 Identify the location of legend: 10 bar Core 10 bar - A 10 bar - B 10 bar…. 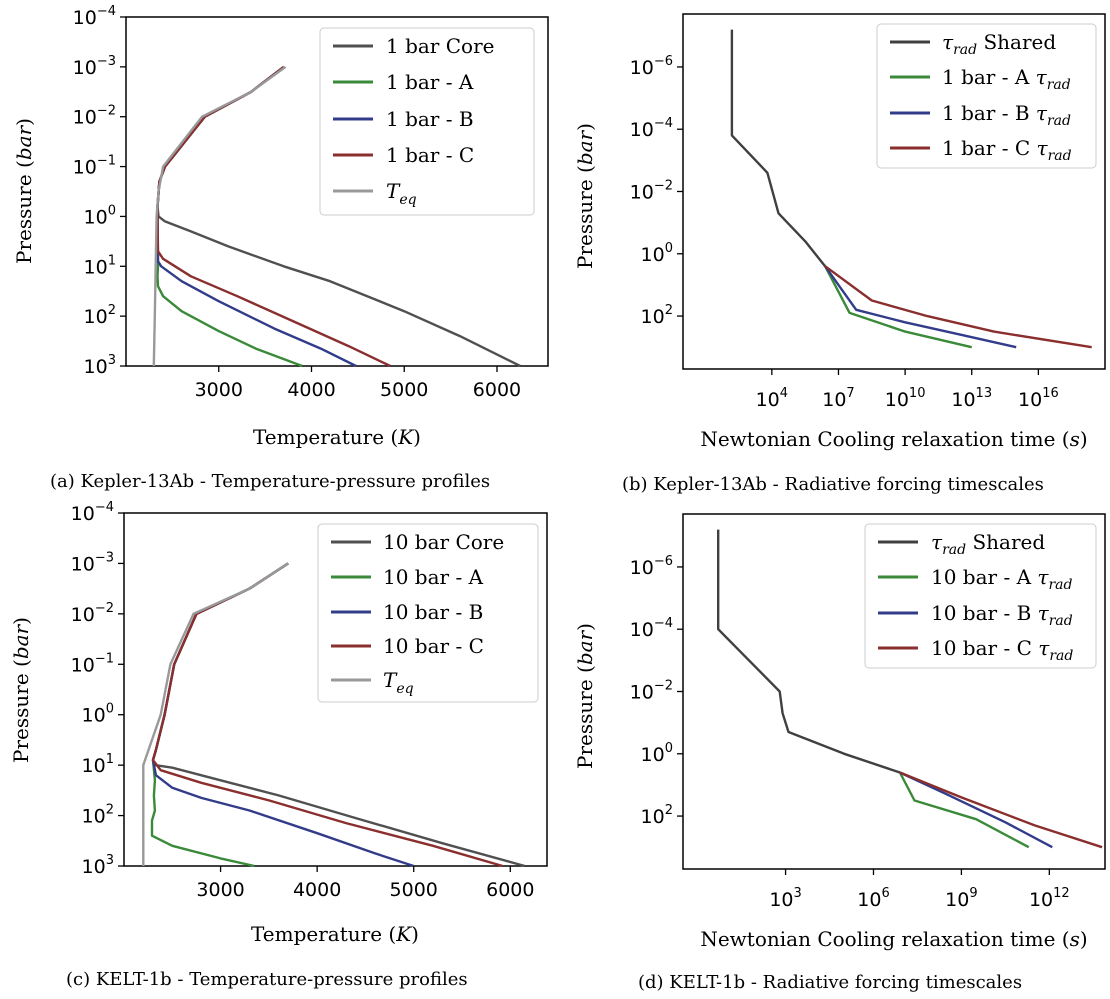
(428, 613).